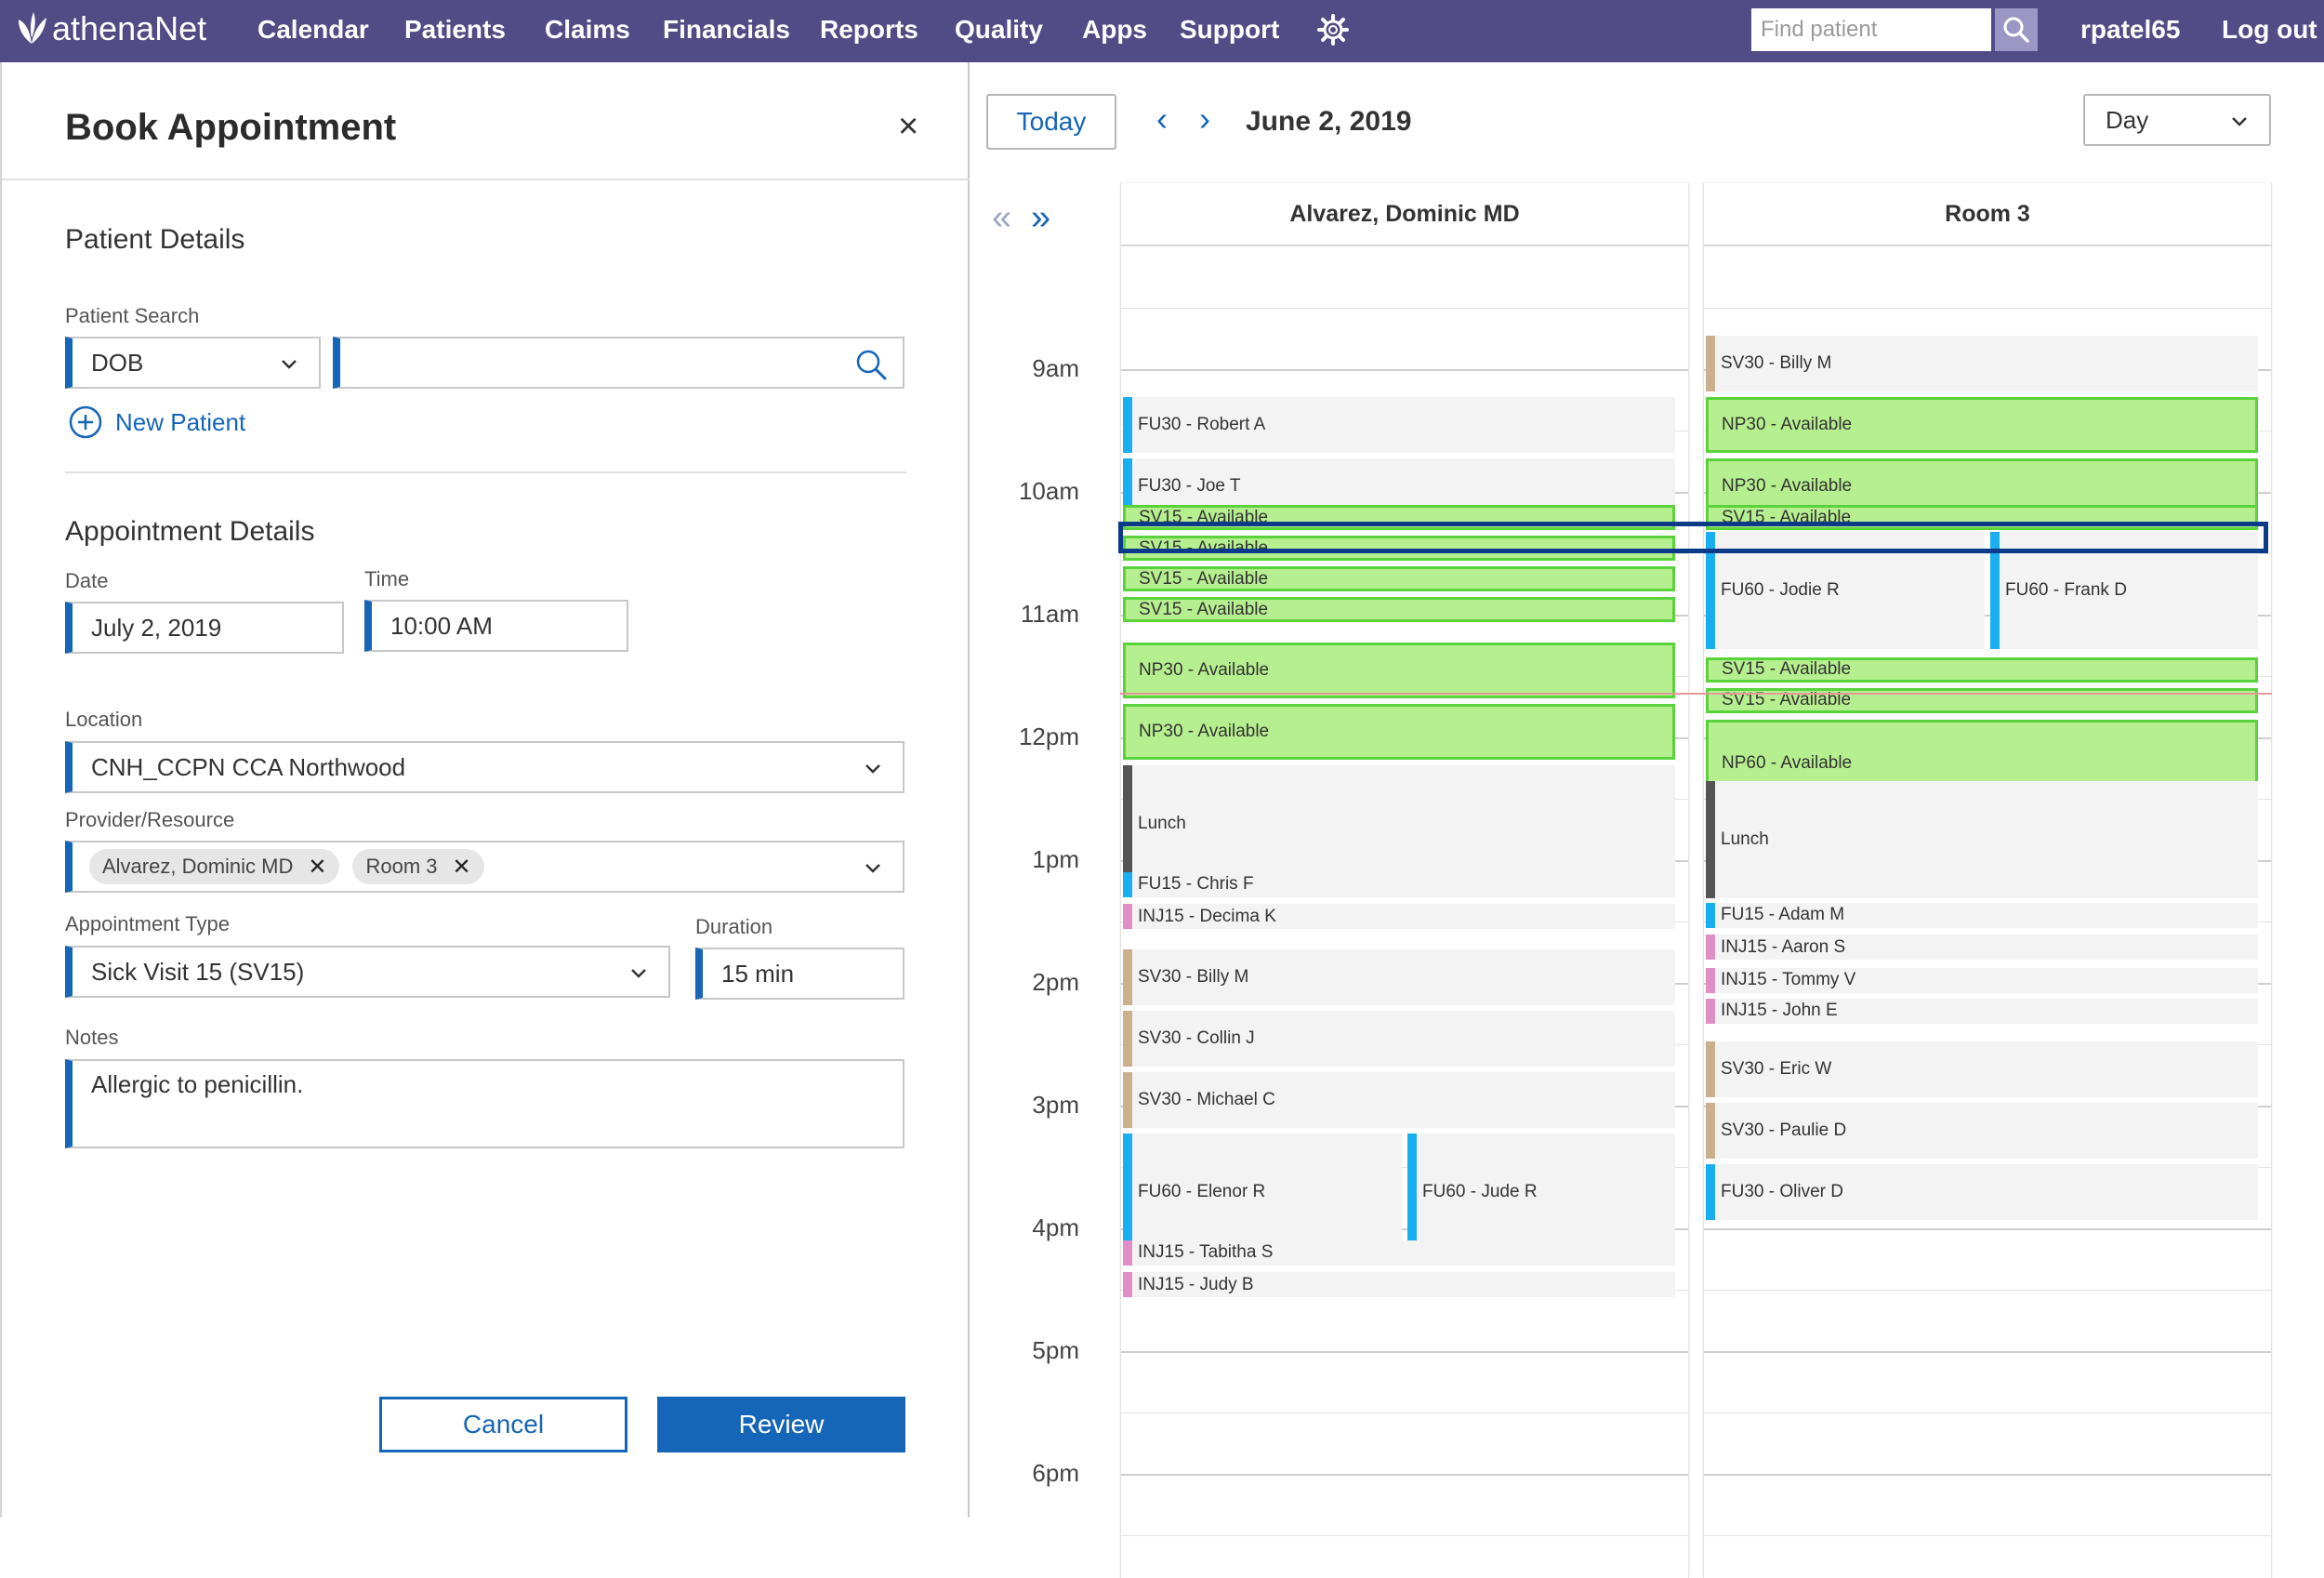 The height and width of the screenshot is (1578, 2324). Describe the element at coordinates (485, 767) in the screenshot. I see `location-select: CNH_CCPN CCA Northwood` at that location.